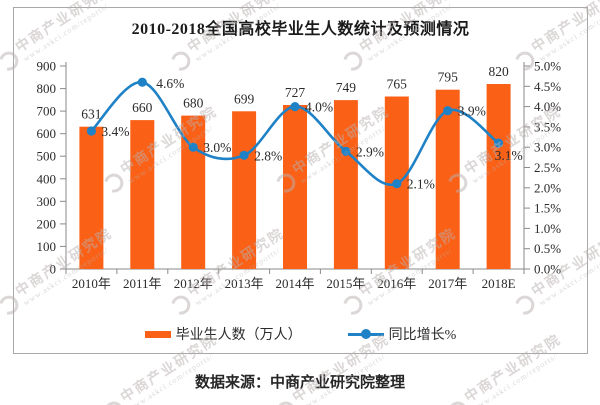 The height and width of the screenshot is (405, 600). I want to click on bar-value-label: 727, so click(295, 92).